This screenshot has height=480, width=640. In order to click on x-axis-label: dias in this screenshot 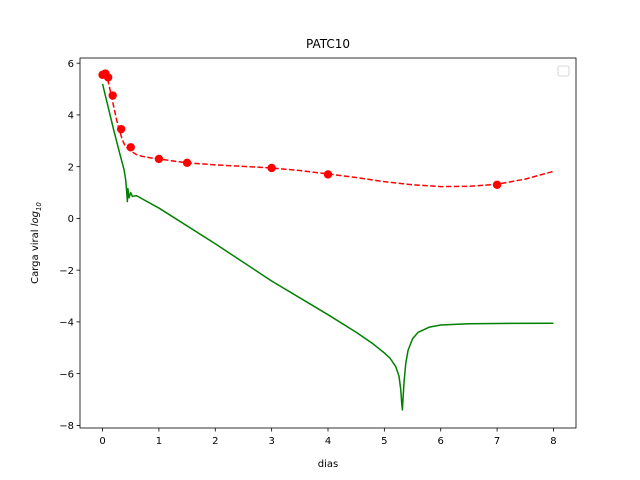, I will do `click(328, 464)`.